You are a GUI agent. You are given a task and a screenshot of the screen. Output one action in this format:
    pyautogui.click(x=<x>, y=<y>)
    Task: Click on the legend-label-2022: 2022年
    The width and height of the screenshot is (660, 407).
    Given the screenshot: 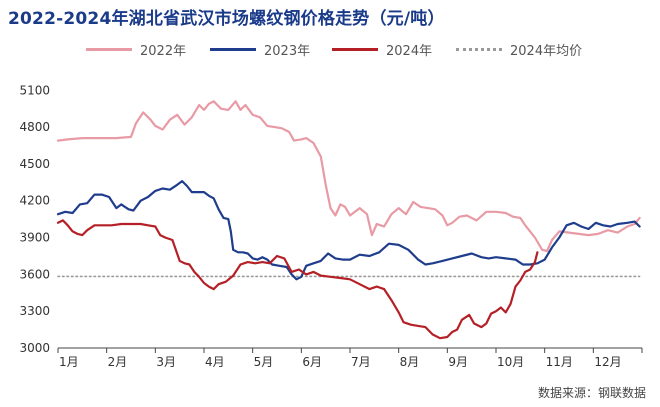 What is the action you would take?
    pyautogui.click(x=163, y=51)
    